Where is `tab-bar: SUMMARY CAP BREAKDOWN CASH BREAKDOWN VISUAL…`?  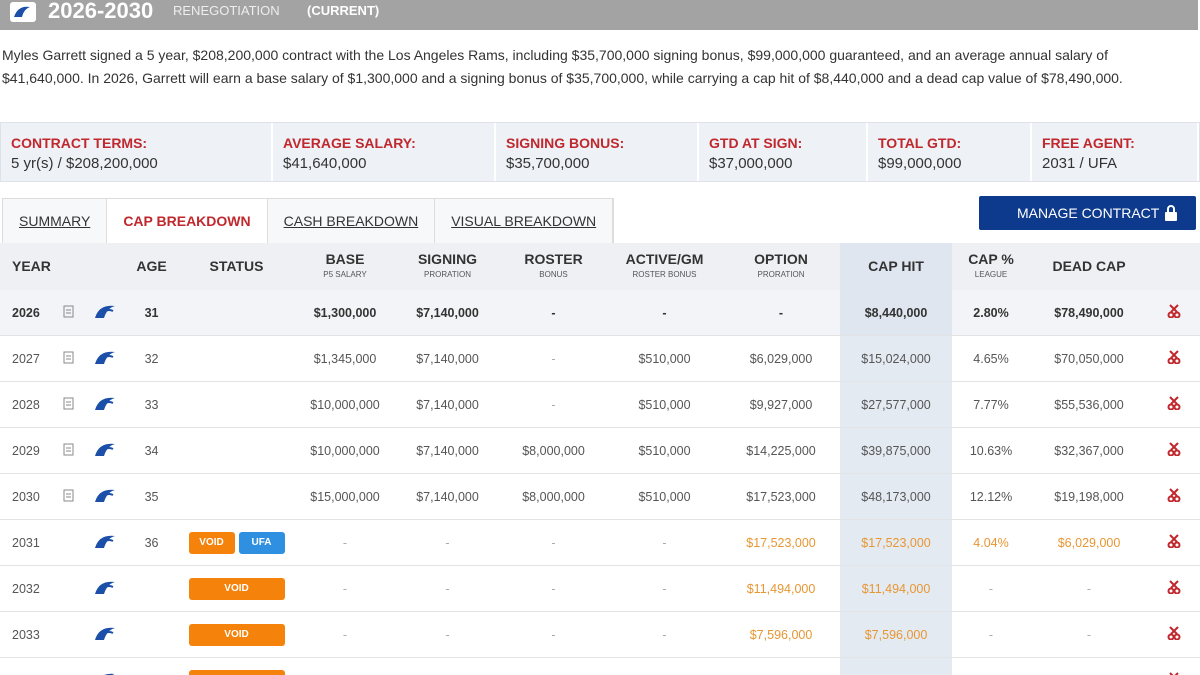 tab-bar: SUMMARY CAP BREAKDOWN CASH BREAKDOWN VISUAL… is located at coordinates (308, 221).